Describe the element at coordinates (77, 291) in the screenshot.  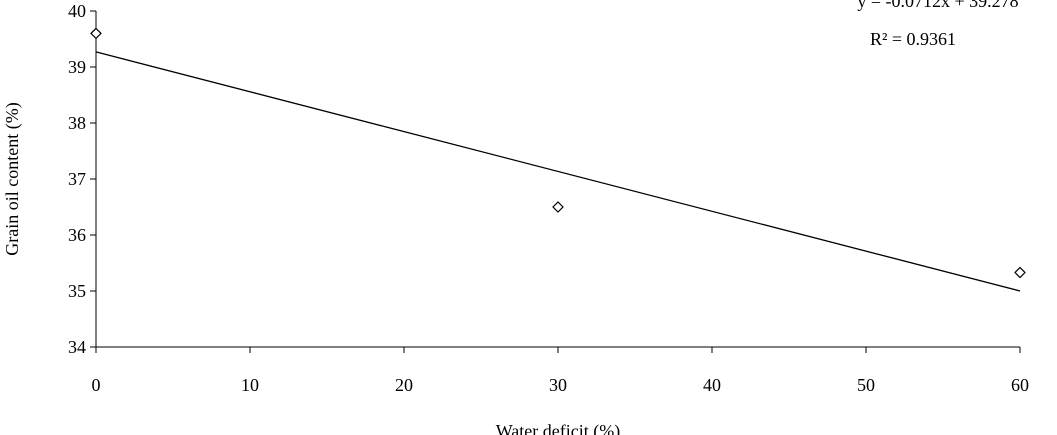
I see `y-tick-label: 35` at that location.